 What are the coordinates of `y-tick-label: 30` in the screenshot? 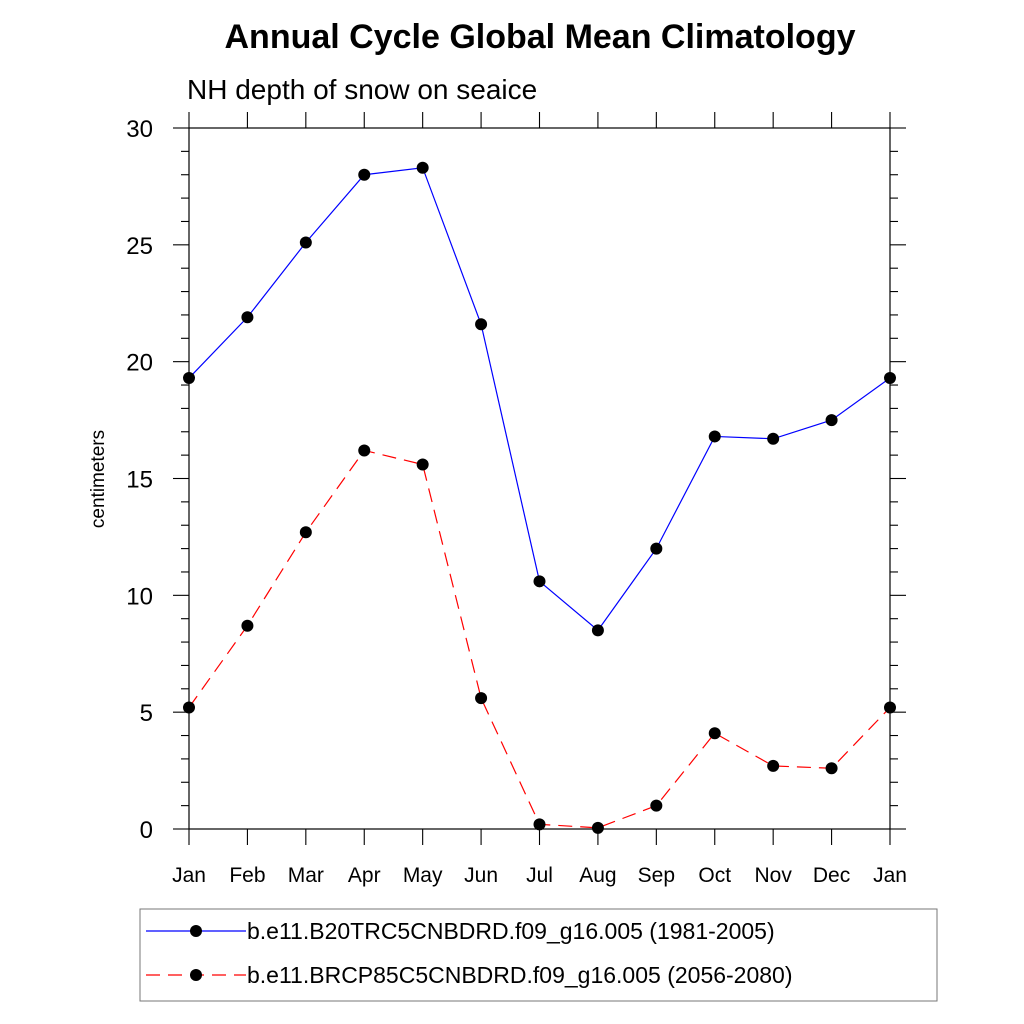 It's located at (139, 129).